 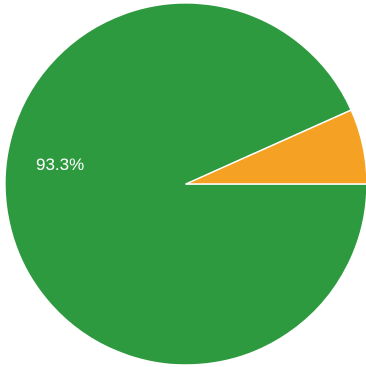 I want to click on slice-label-0: 93.3%, so click(x=60, y=164).